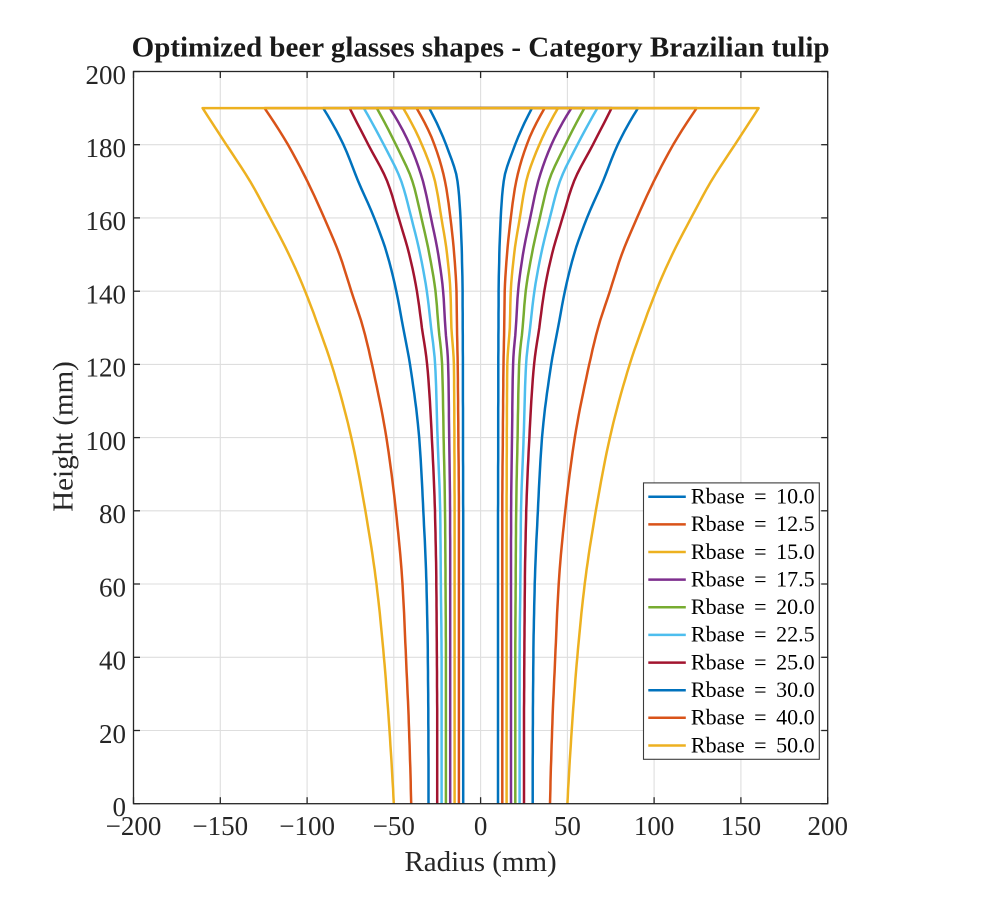 This screenshot has height=912, width=984. I want to click on svg-text: Rbase = 40.0, so click(753, 717).